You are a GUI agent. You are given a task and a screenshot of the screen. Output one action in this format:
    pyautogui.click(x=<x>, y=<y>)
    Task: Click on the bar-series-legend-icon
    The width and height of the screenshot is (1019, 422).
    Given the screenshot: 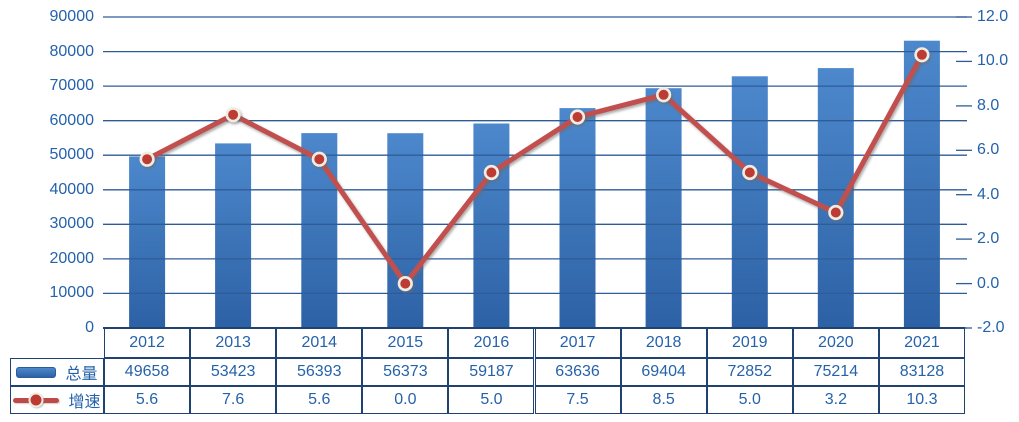 What is the action you would take?
    pyautogui.click(x=36, y=372)
    